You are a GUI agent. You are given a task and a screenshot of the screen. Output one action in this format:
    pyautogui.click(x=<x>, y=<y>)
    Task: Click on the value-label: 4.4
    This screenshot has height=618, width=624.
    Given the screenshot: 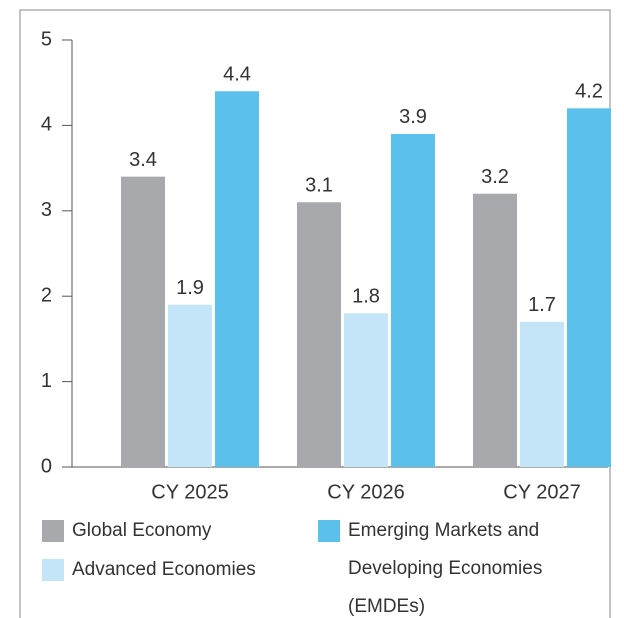 What is the action you would take?
    pyautogui.click(x=237, y=75)
    